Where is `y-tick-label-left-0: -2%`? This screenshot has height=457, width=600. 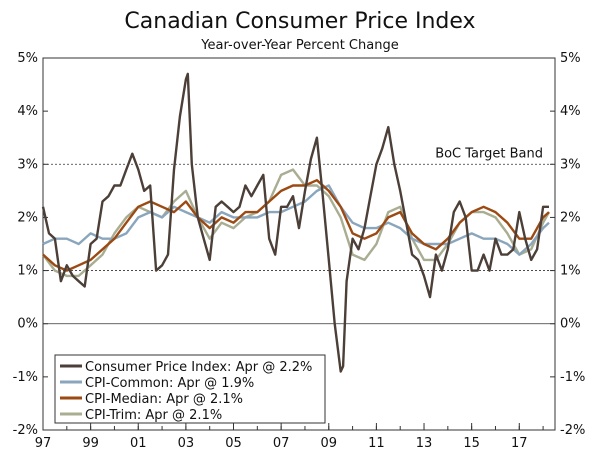 y-tick-label-left-0: -2% is located at coordinates (25, 430).